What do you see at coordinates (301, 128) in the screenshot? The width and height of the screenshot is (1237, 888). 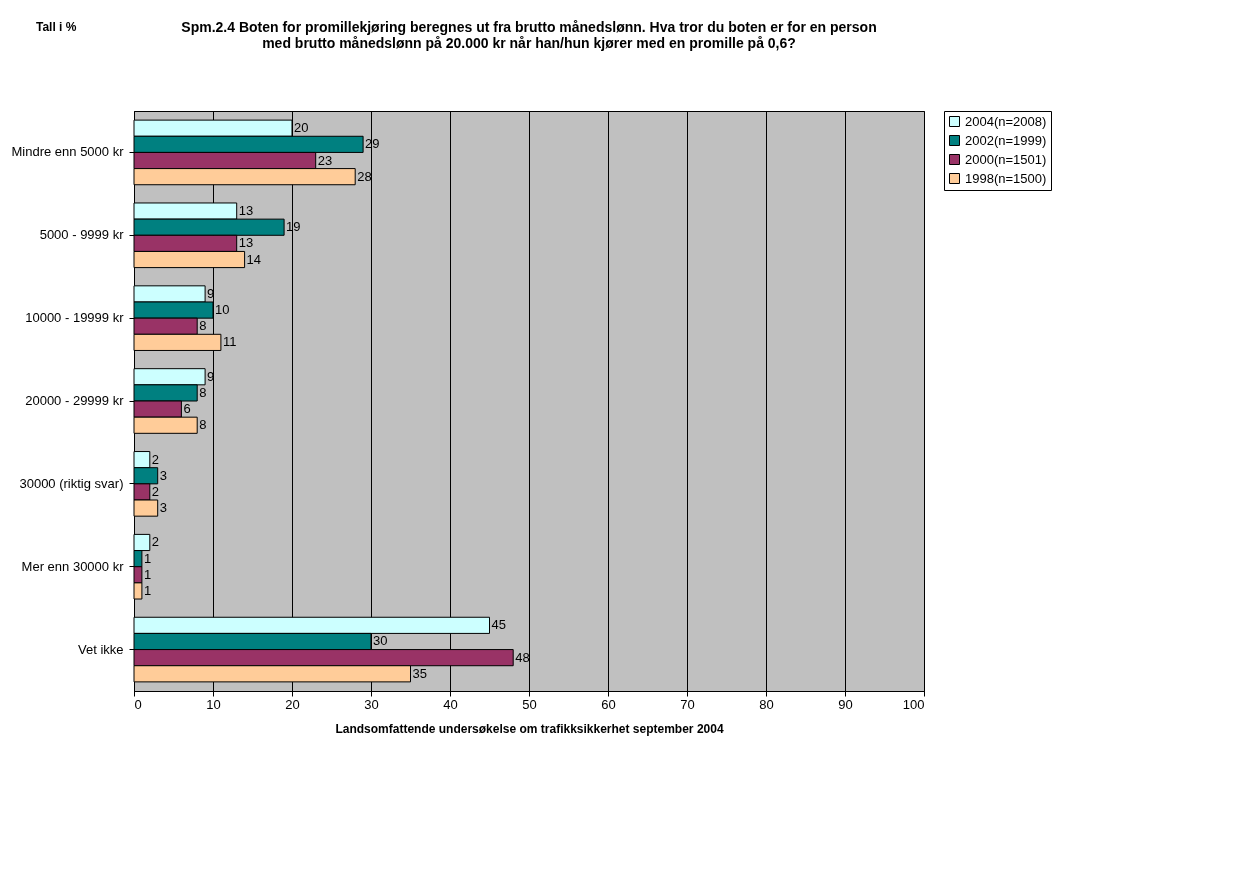 I see `data-label: 20` at bounding box center [301, 128].